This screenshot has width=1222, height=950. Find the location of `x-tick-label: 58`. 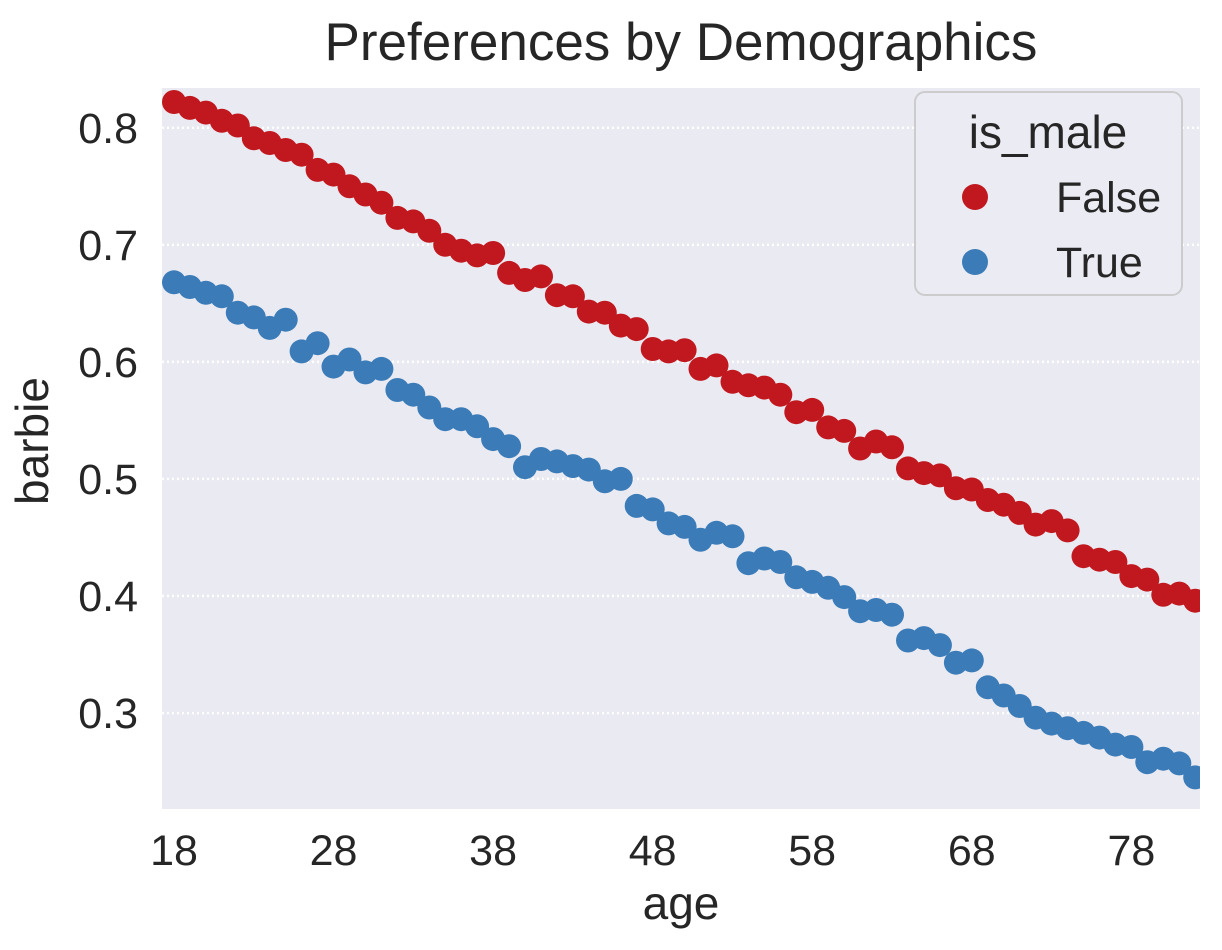

x-tick-label: 58 is located at coordinates (812, 851).